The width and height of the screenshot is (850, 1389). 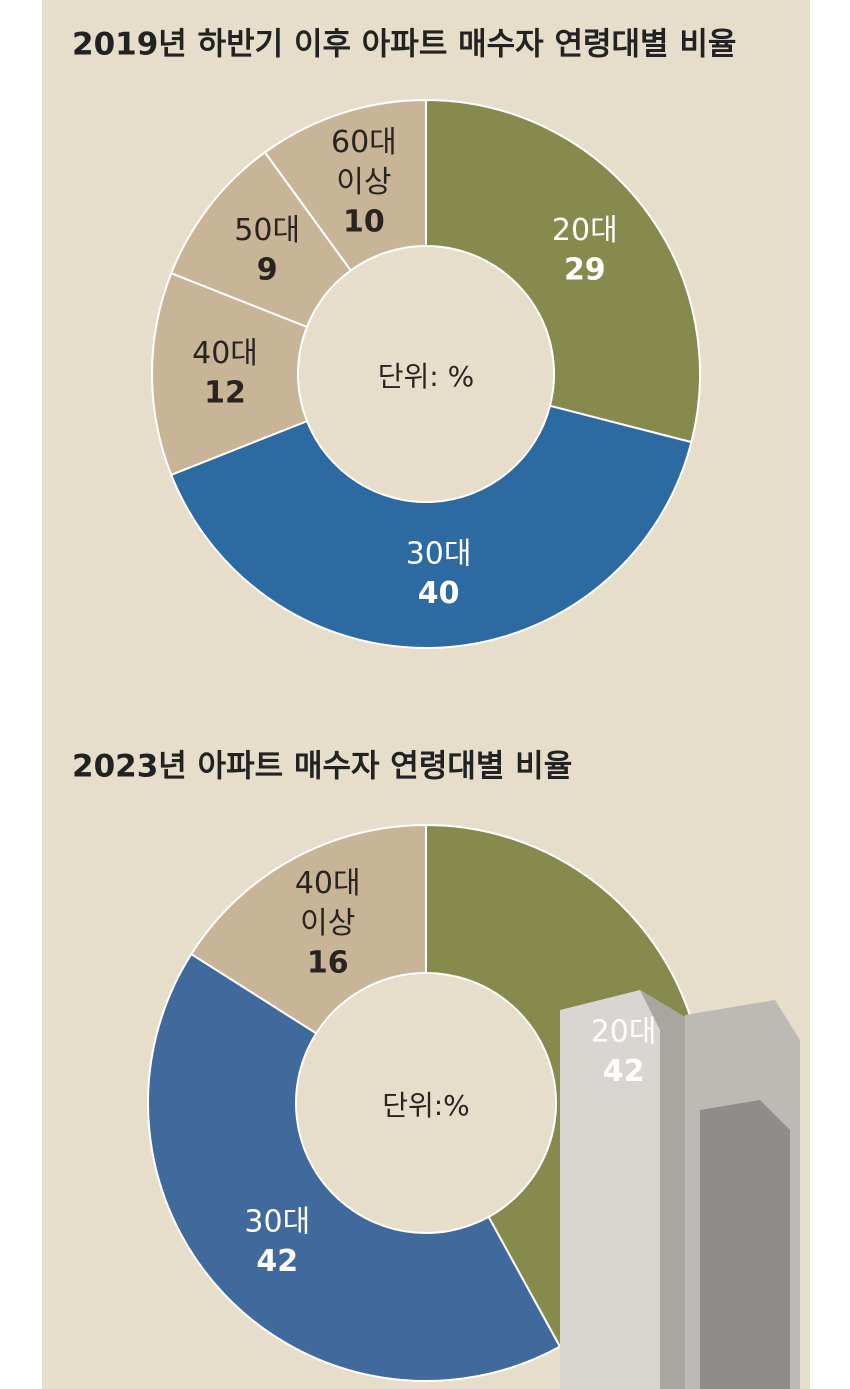 What do you see at coordinates (439, 593) in the screenshot?
I see `value-label: 40` at bounding box center [439, 593].